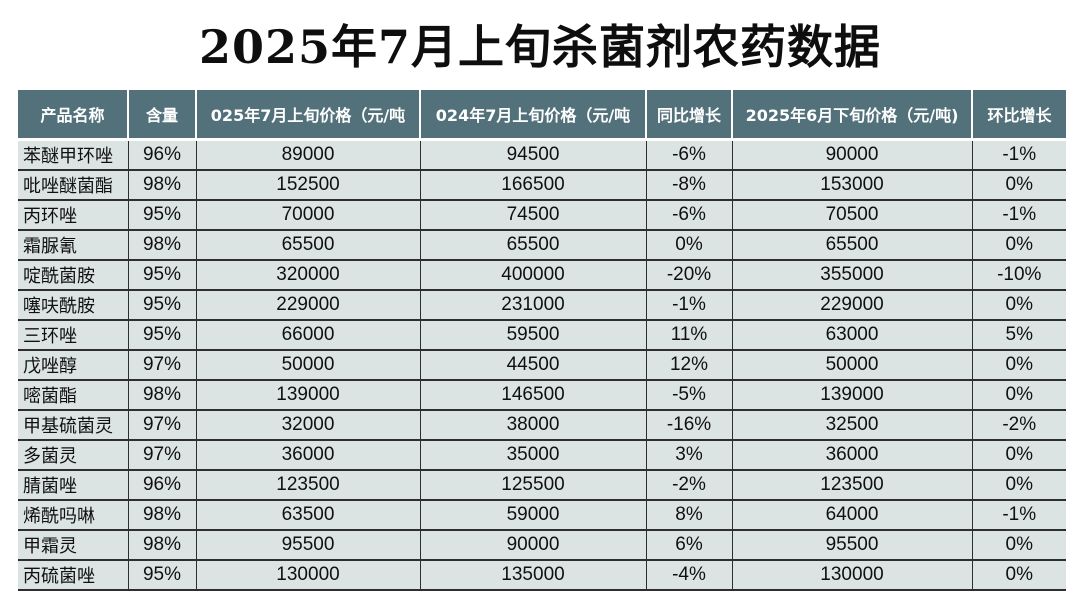 The height and width of the screenshot is (608, 1080). I want to click on cell-price-2024-july-early: 38000, so click(533, 425).